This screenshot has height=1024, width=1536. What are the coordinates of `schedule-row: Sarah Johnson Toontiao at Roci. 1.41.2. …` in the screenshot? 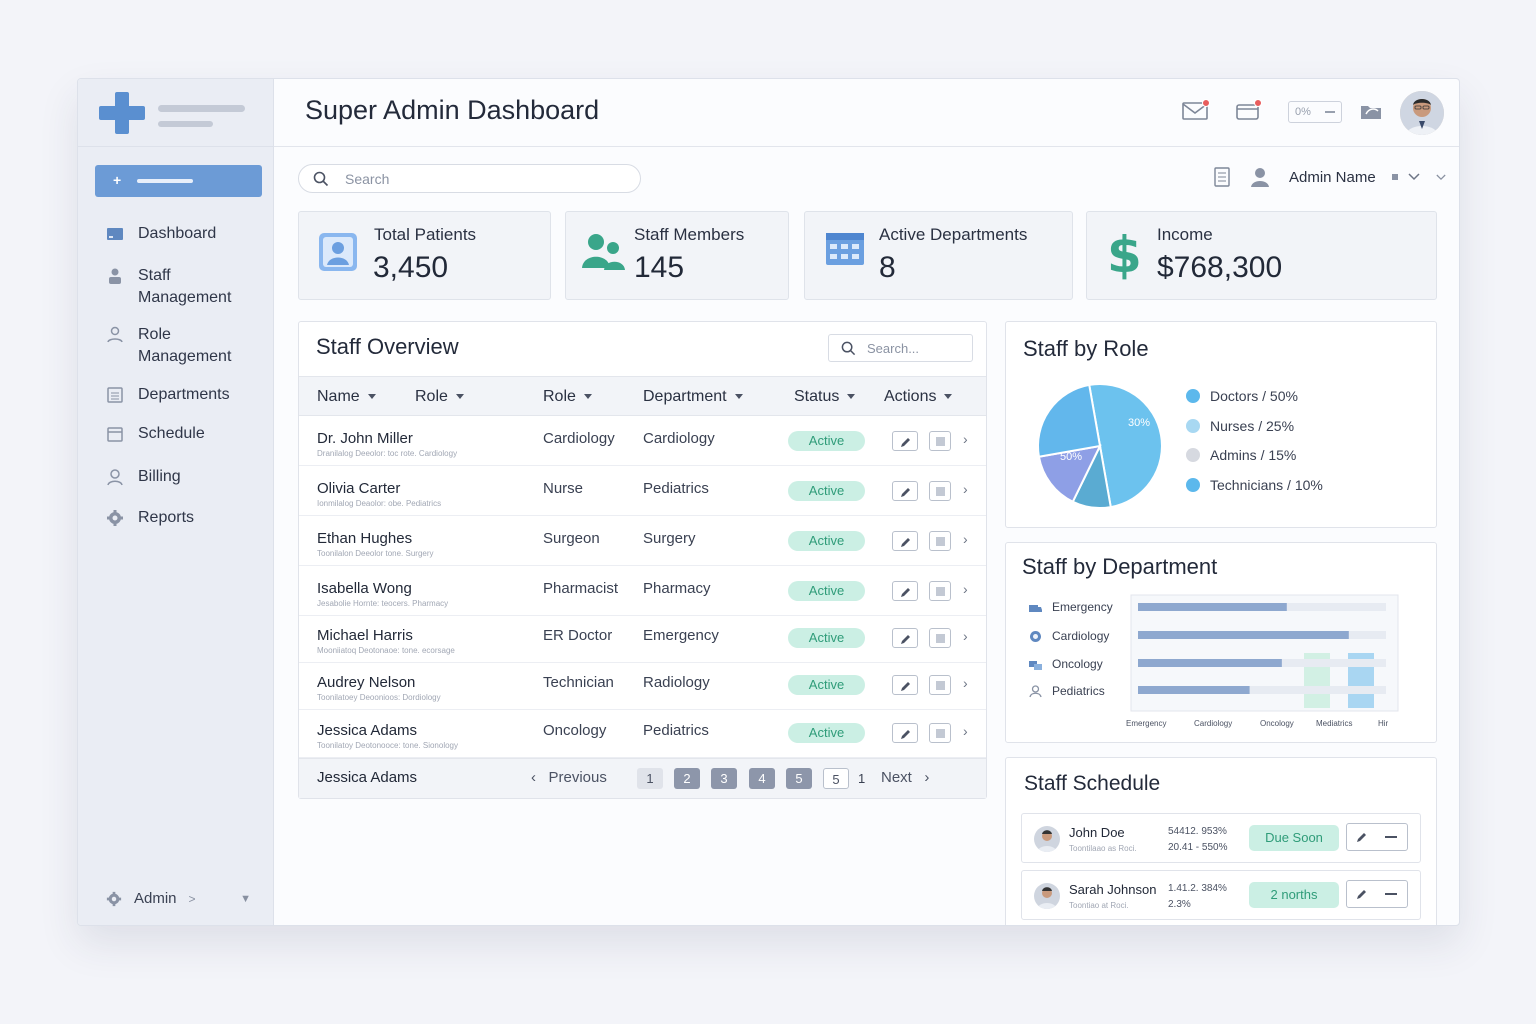 It's located at (1221, 895).